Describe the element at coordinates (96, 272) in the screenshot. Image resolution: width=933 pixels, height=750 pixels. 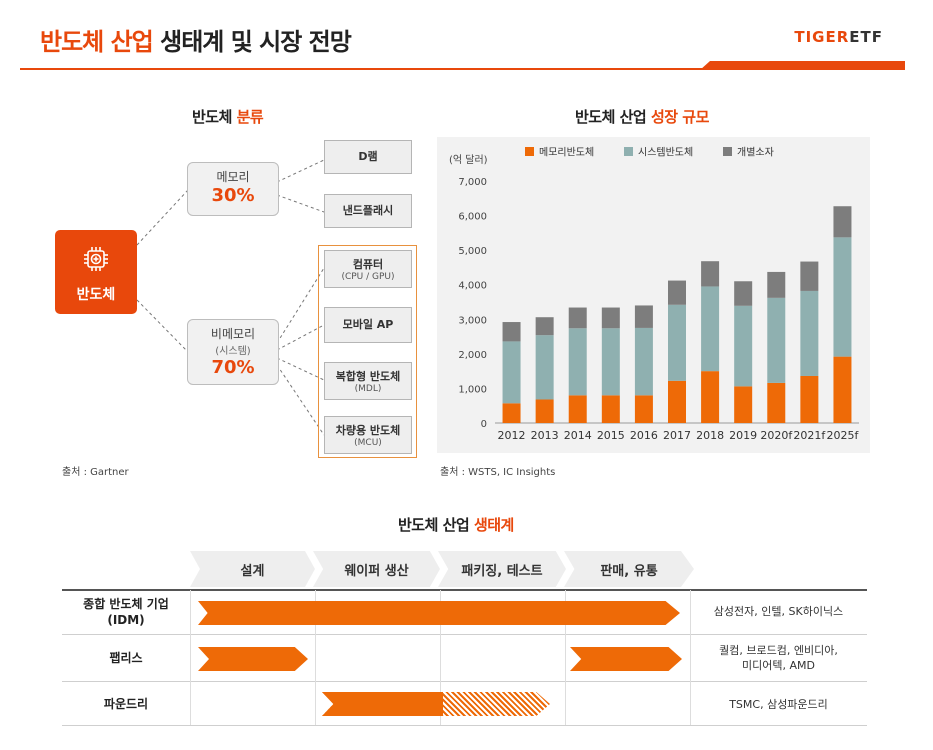
I see `semiconductor-root-node: 반도체` at that location.